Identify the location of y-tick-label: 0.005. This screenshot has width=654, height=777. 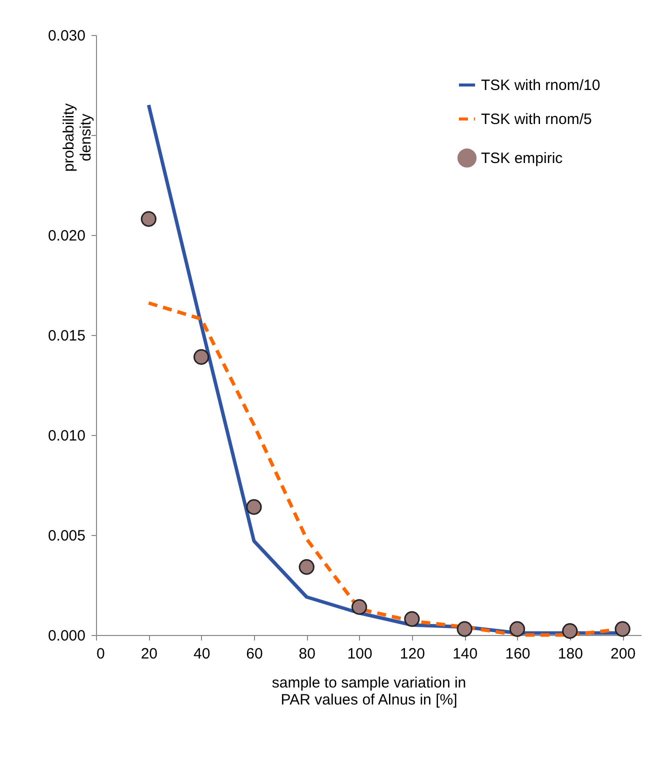
(67, 536).